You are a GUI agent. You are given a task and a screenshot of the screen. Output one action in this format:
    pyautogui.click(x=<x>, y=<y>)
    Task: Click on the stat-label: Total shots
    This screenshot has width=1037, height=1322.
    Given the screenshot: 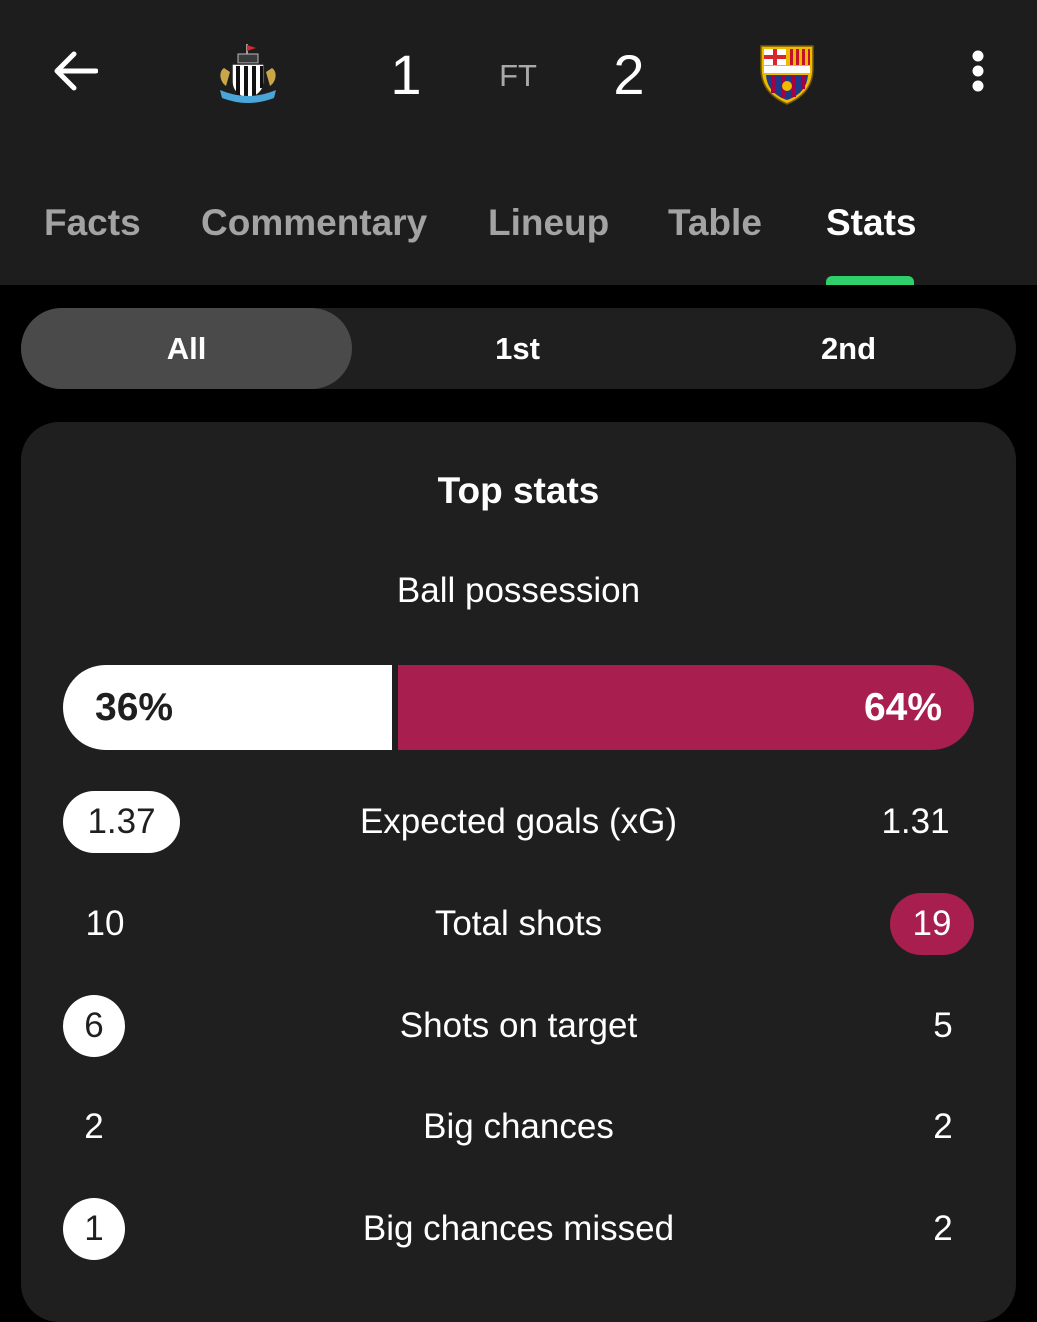 What is the action you would take?
    pyautogui.click(x=518, y=923)
    